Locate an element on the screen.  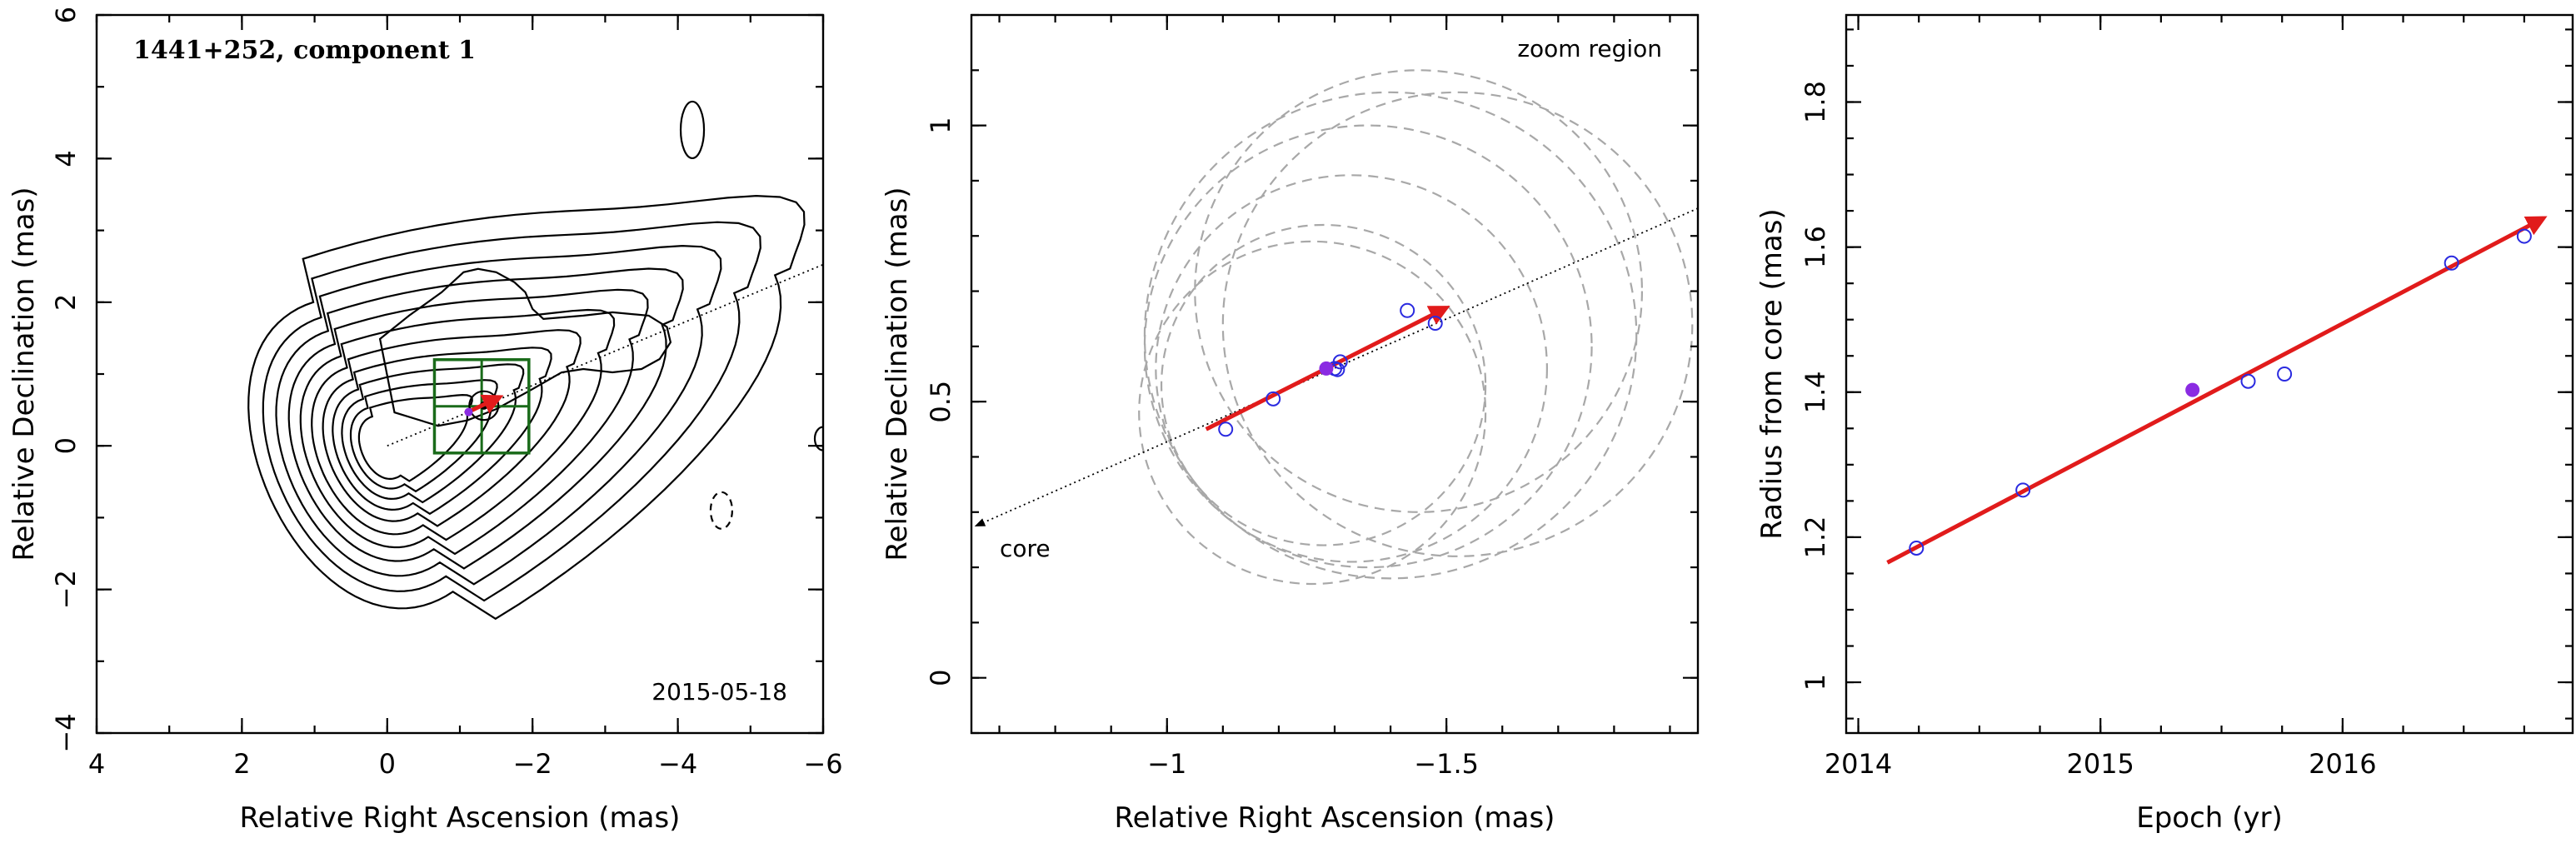
core-label: core is located at coordinates (1025, 548).